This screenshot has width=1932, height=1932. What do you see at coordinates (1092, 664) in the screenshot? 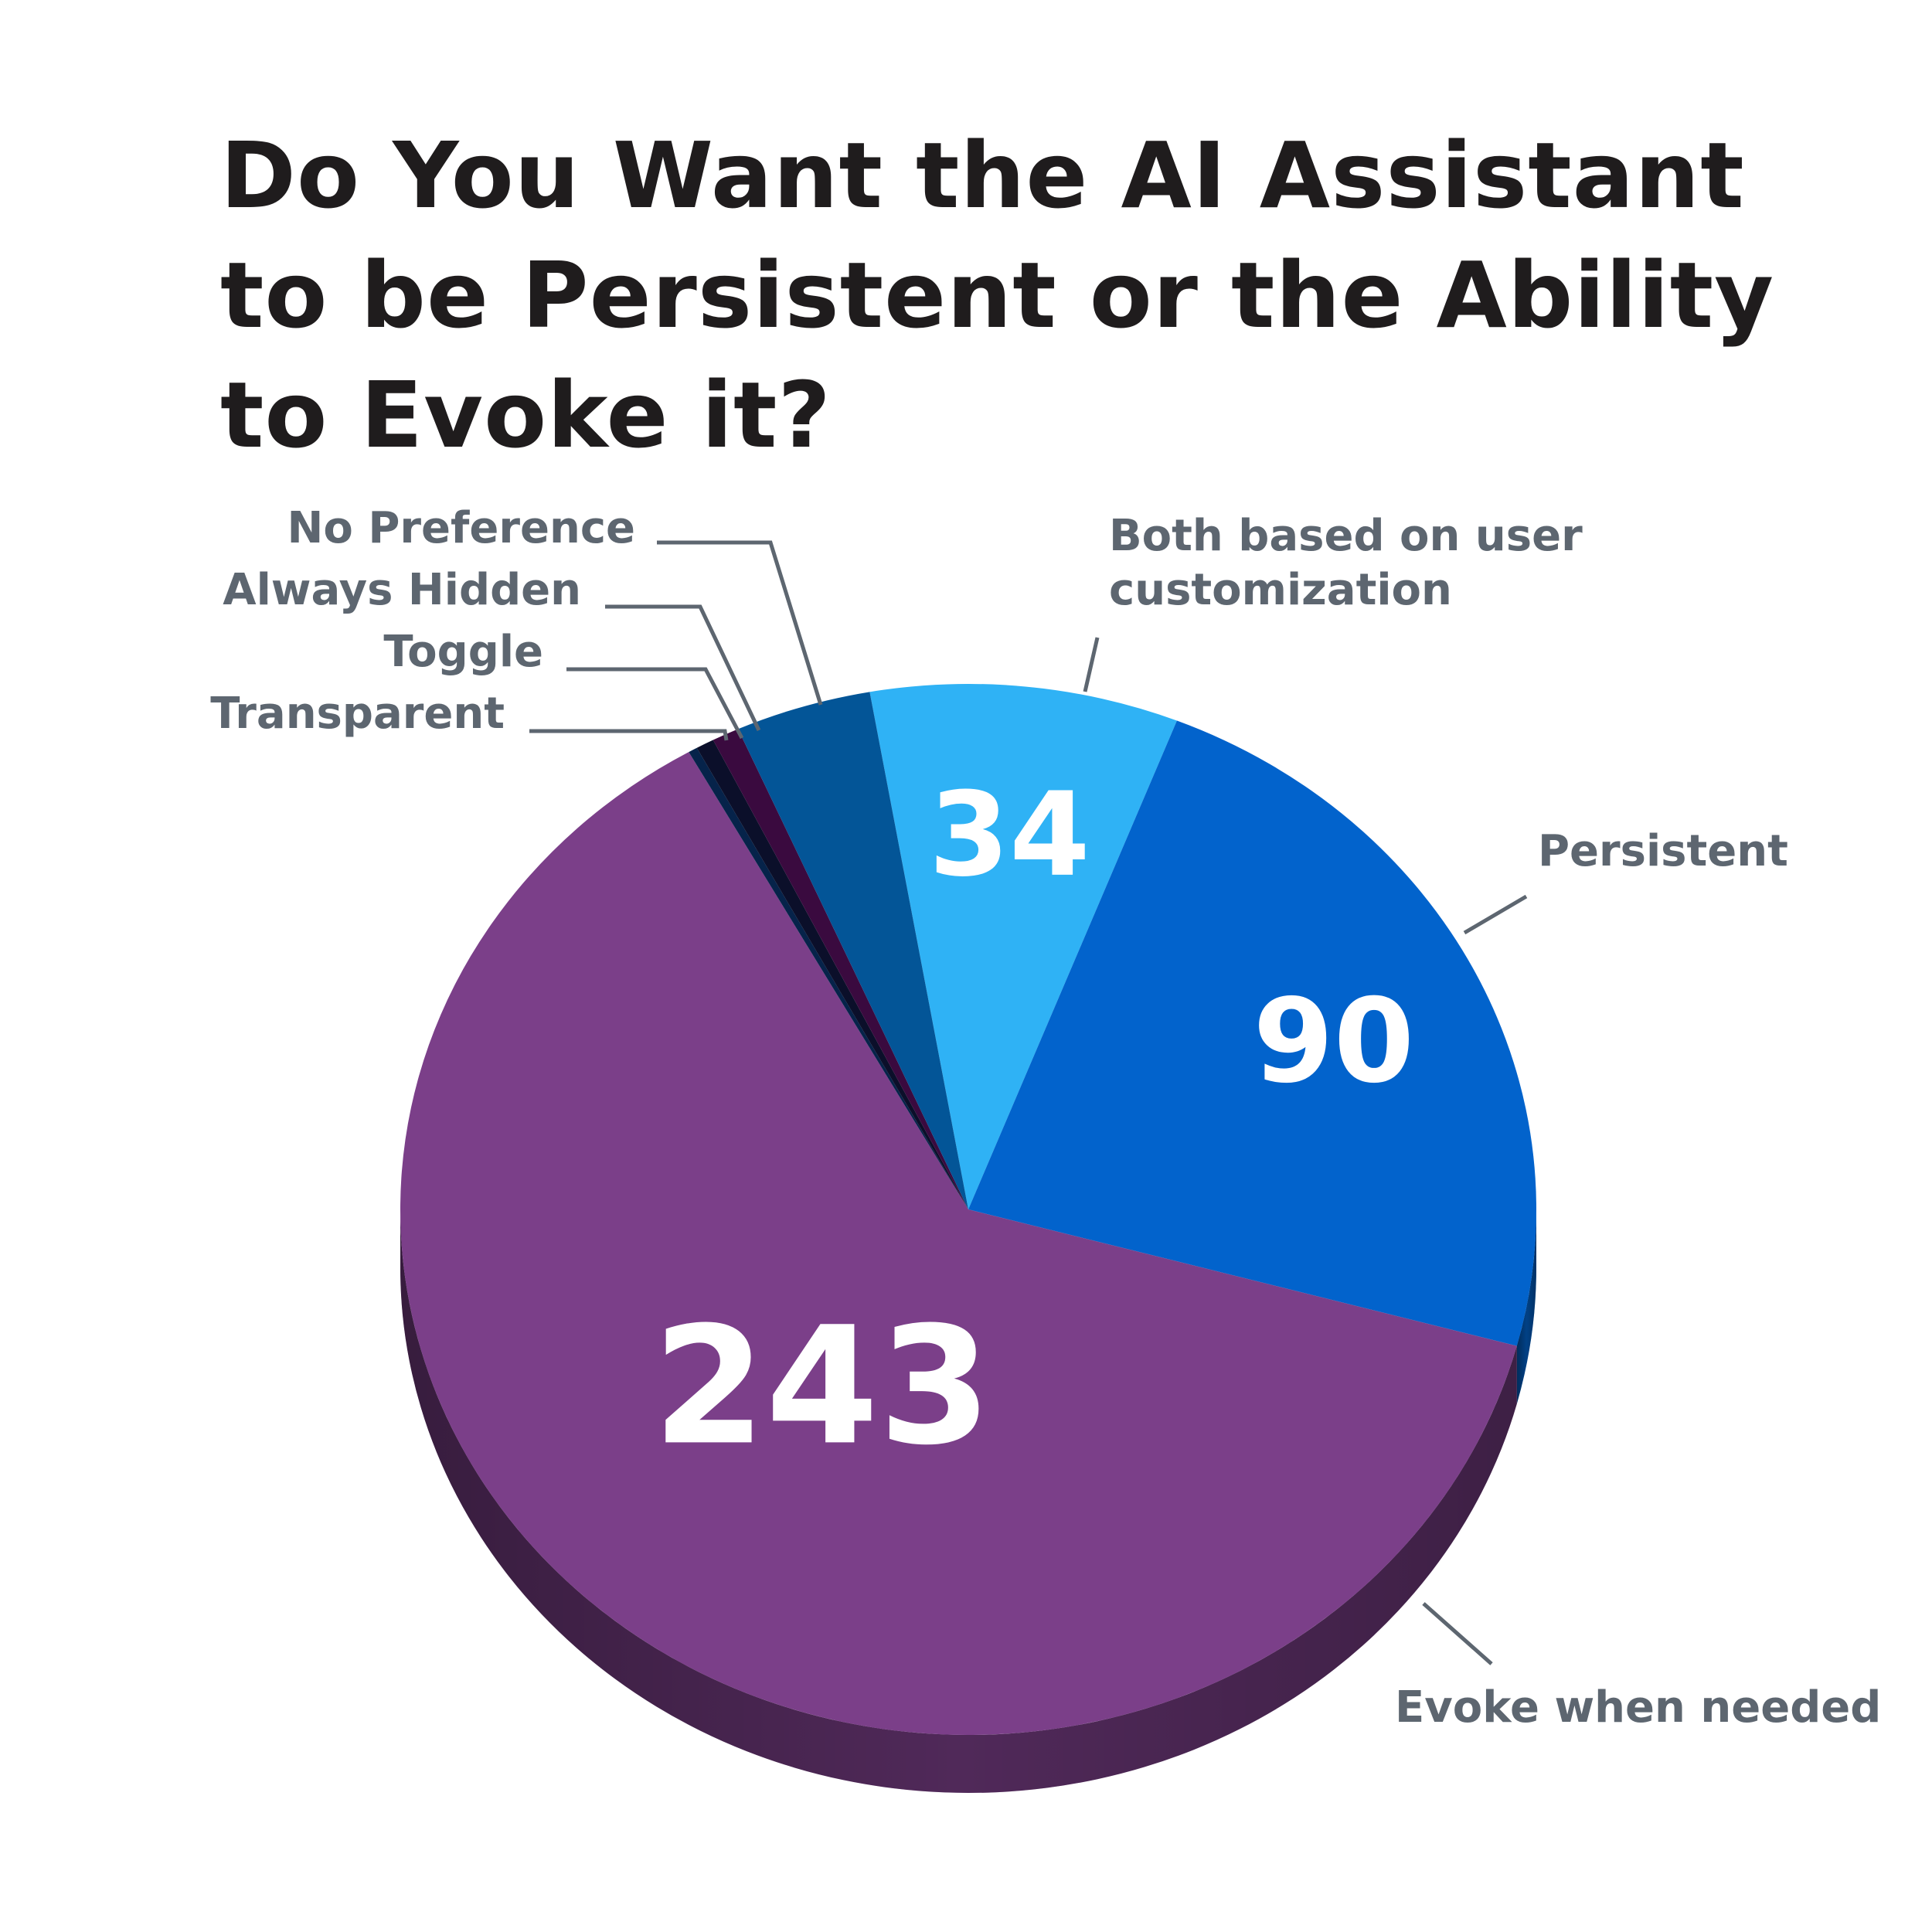
I see `leader-line-both-based-on-user-customization` at bounding box center [1092, 664].